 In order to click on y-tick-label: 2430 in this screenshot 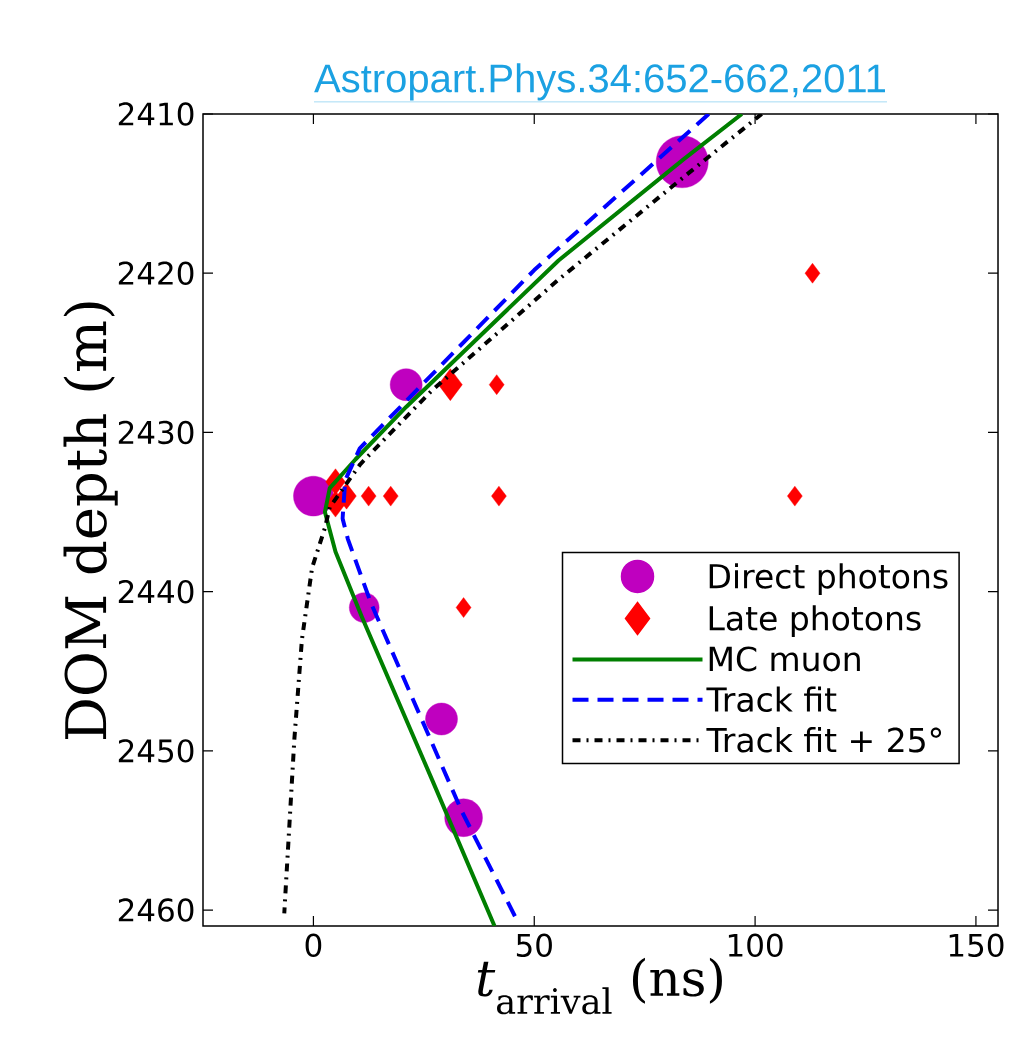, I will do `click(156, 432)`.